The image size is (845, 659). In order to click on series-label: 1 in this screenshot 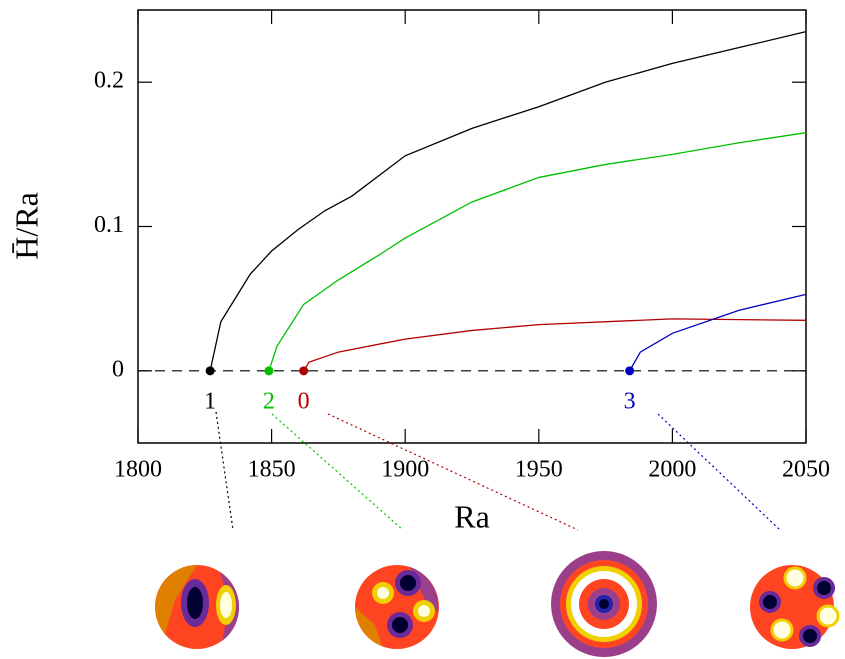, I will do `click(210, 401)`.